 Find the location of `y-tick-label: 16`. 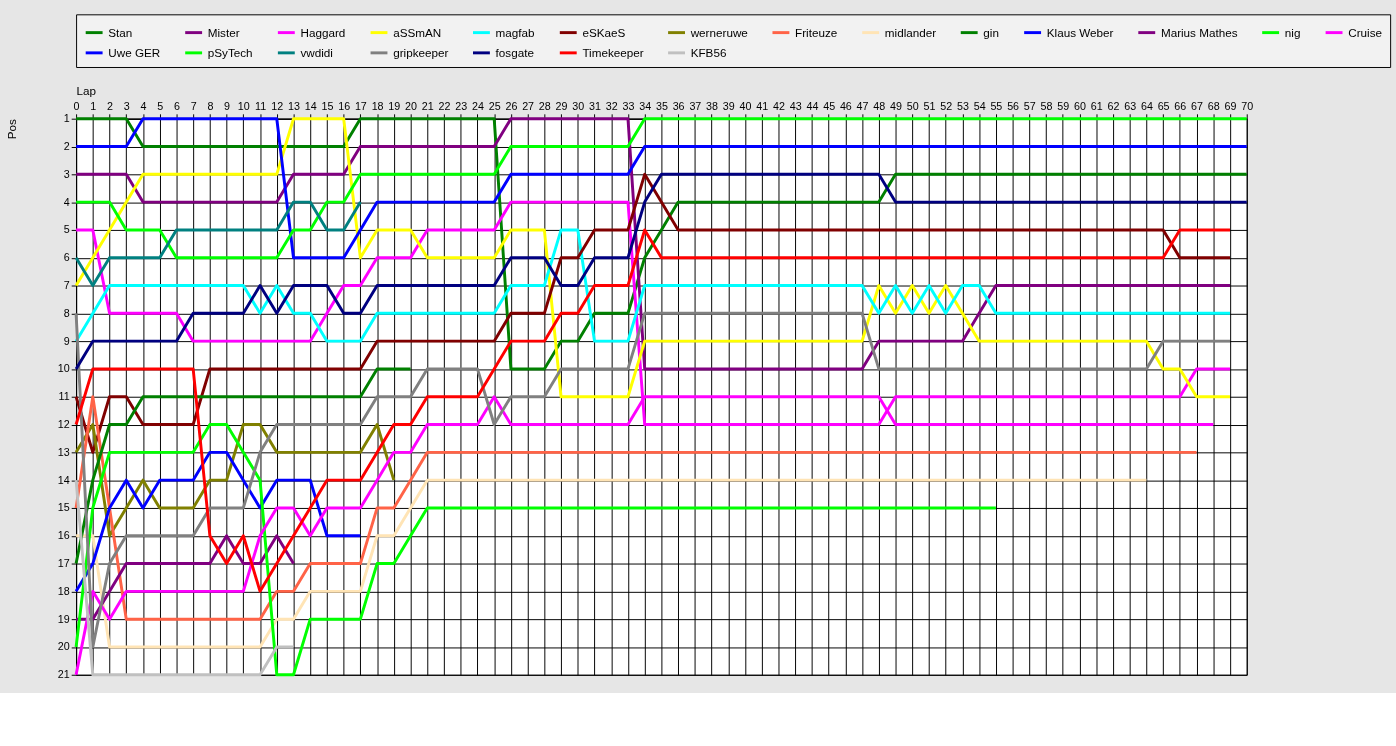

y-tick-label: 16 is located at coordinates (63, 535).